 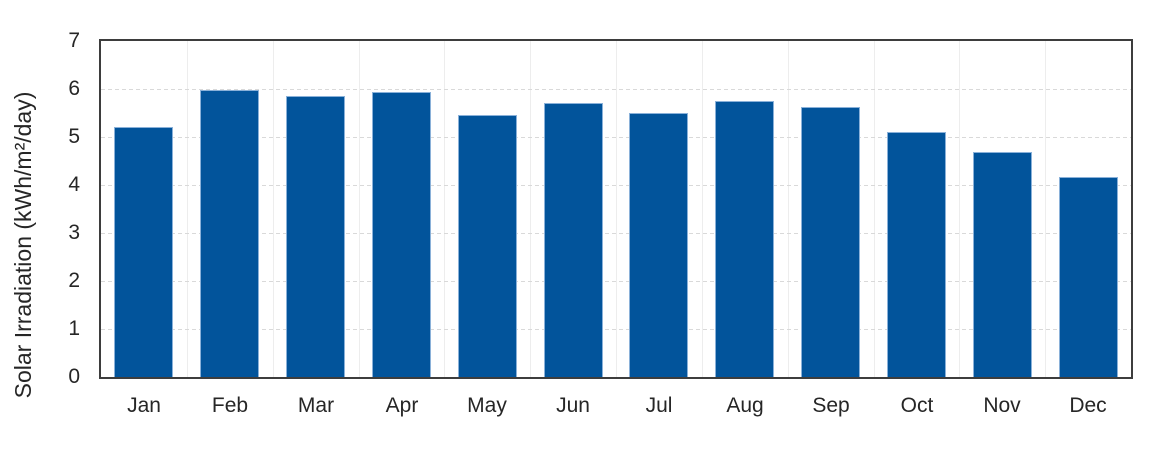 I want to click on x-tick-label-jun: Jun, so click(x=573, y=405).